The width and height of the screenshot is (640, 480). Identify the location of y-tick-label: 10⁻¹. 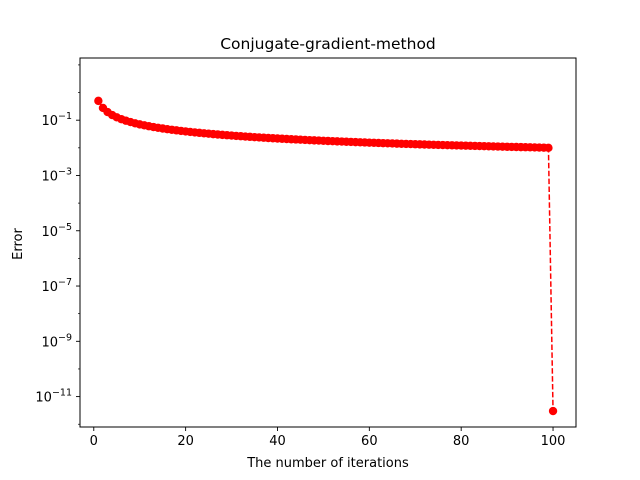
(56, 120).